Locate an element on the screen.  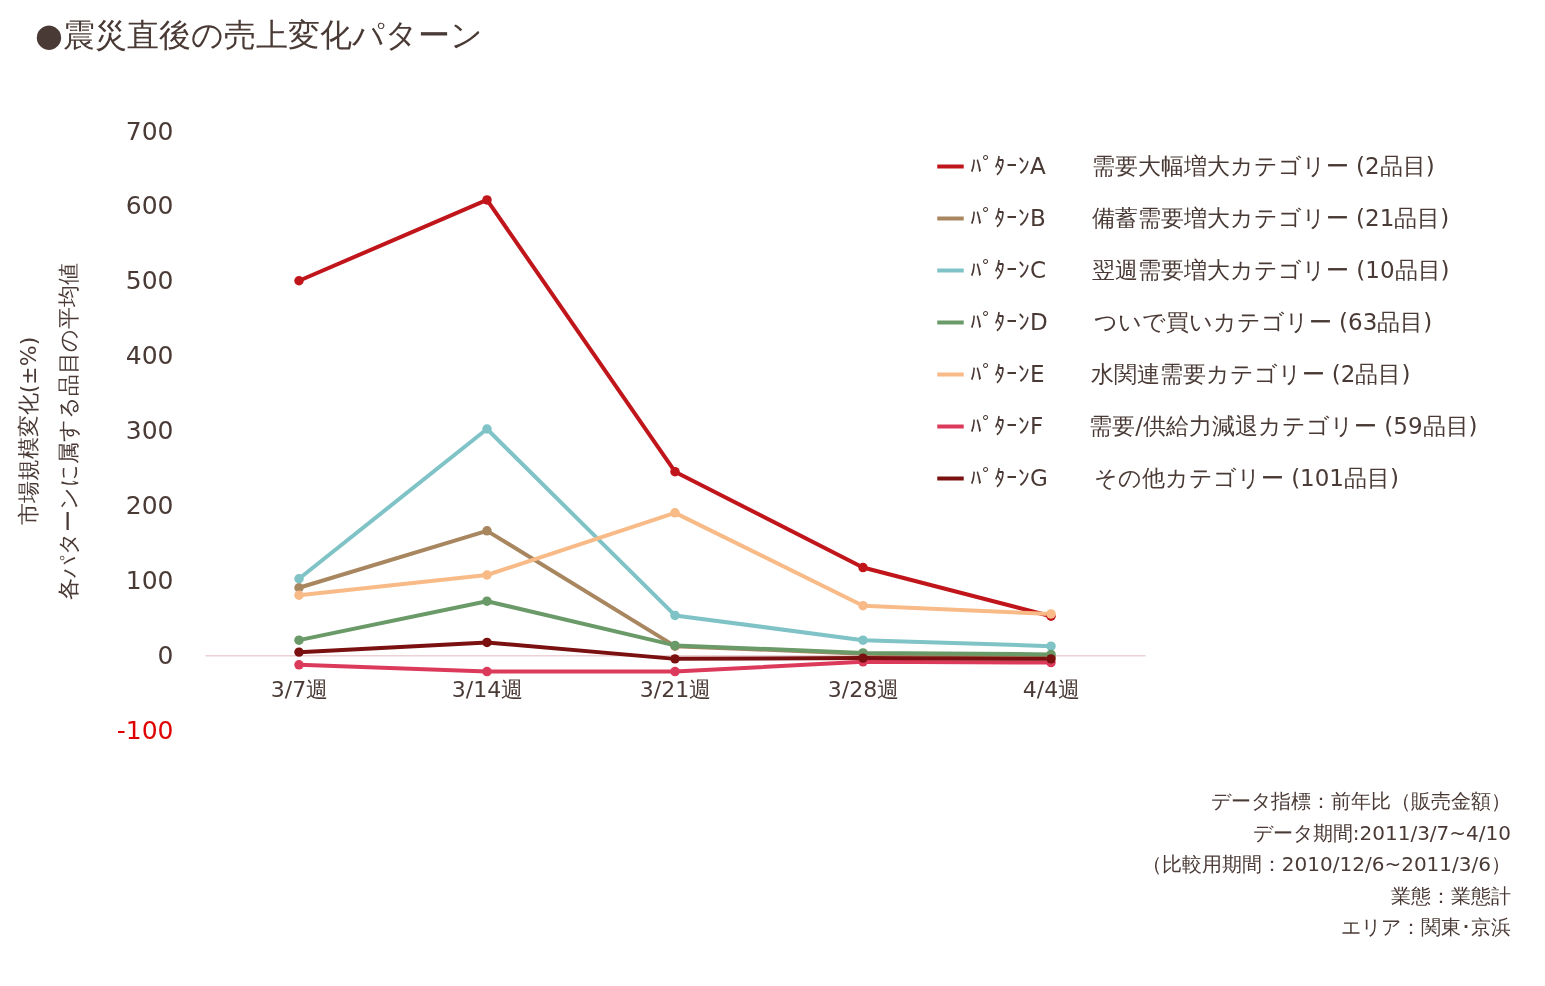
legend-label: ﾊﾟﾀｰﾝF 需要/供給力減退カテゴリー (59品目) is located at coordinates (1224, 425).